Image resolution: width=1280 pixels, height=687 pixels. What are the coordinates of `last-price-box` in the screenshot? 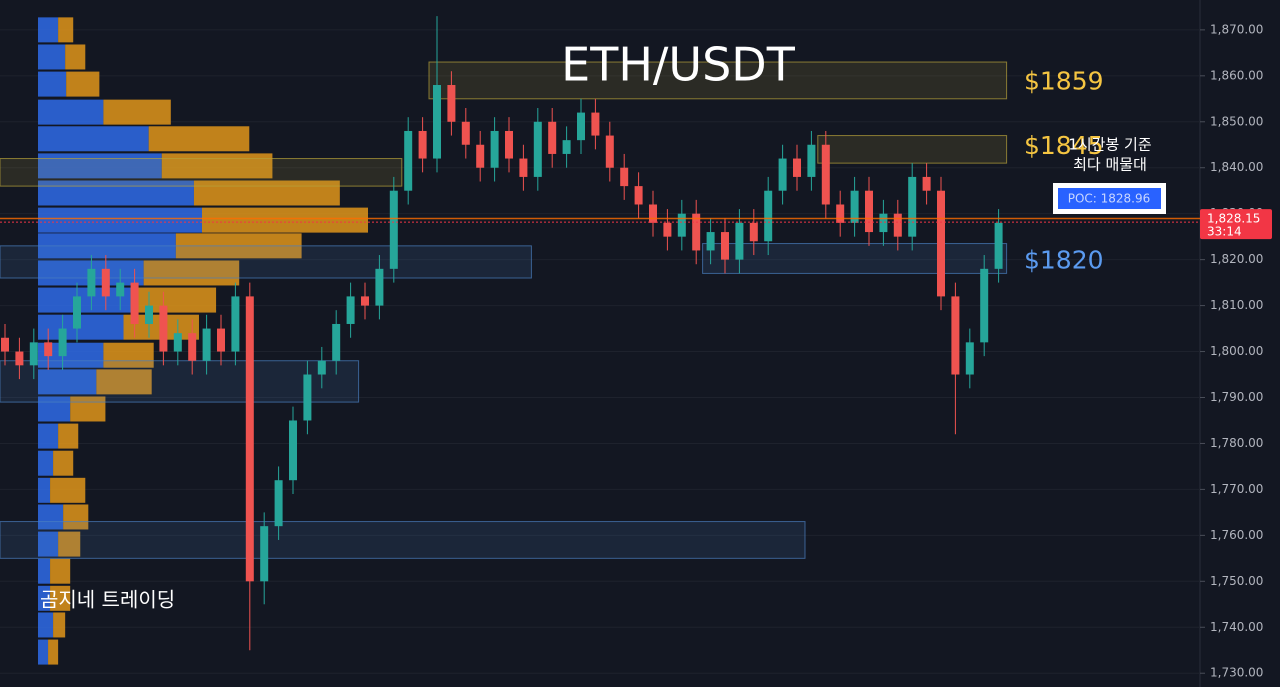 It's located at (1236, 224).